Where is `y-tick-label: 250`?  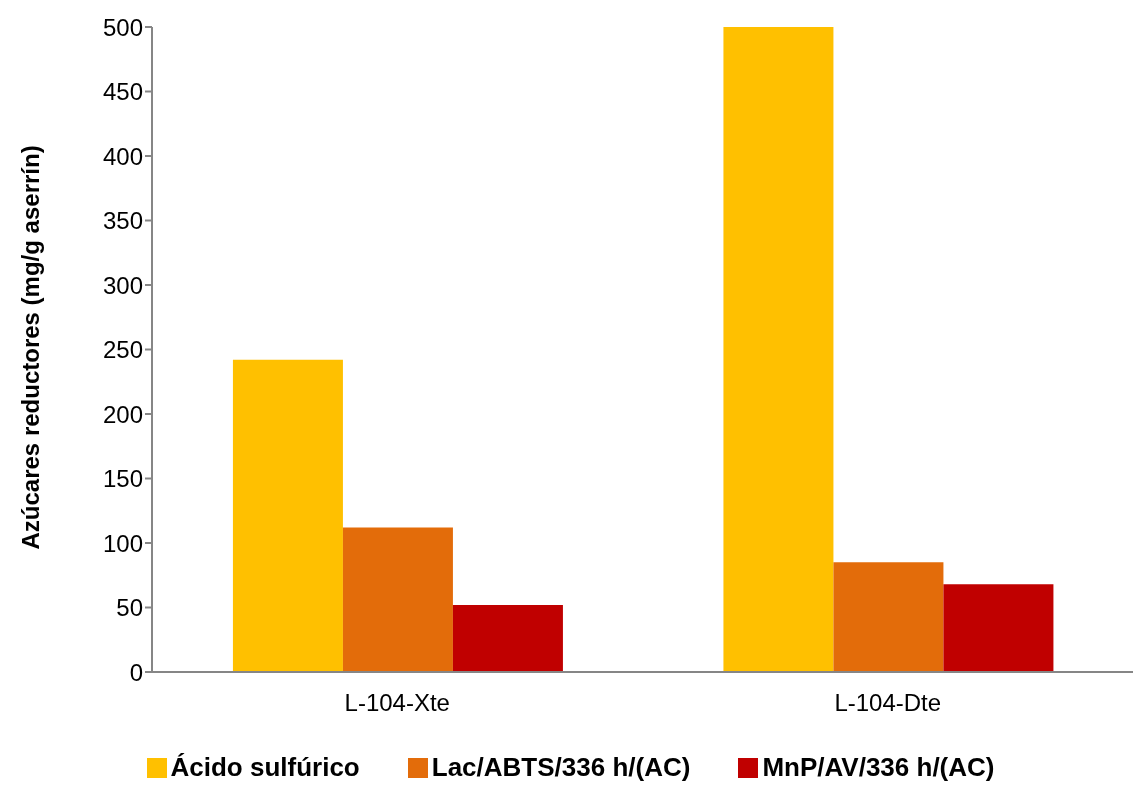
y-tick-label: 250 is located at coordinates (122, 350).